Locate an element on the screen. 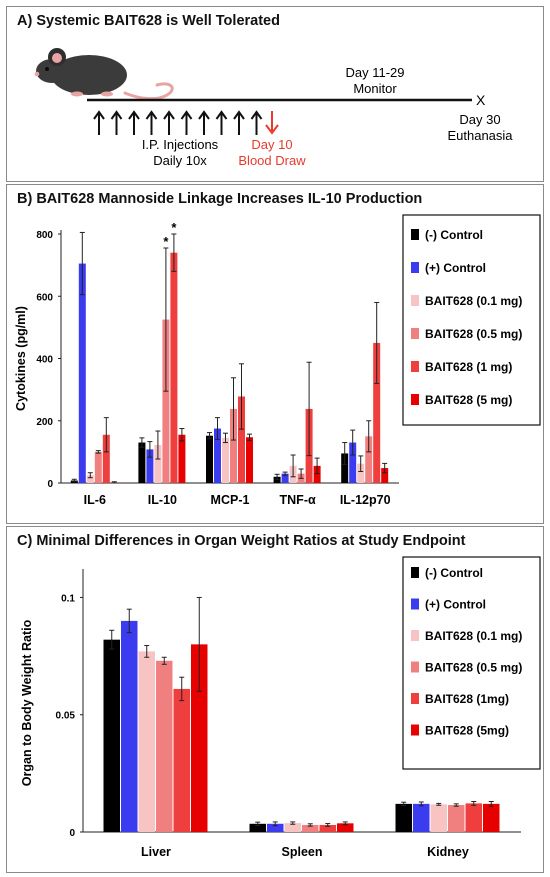 Image resolution: width=550 pixels, height=877 pixels. blood-draw-label: Blood Draw is located at coordinates (272, 160).